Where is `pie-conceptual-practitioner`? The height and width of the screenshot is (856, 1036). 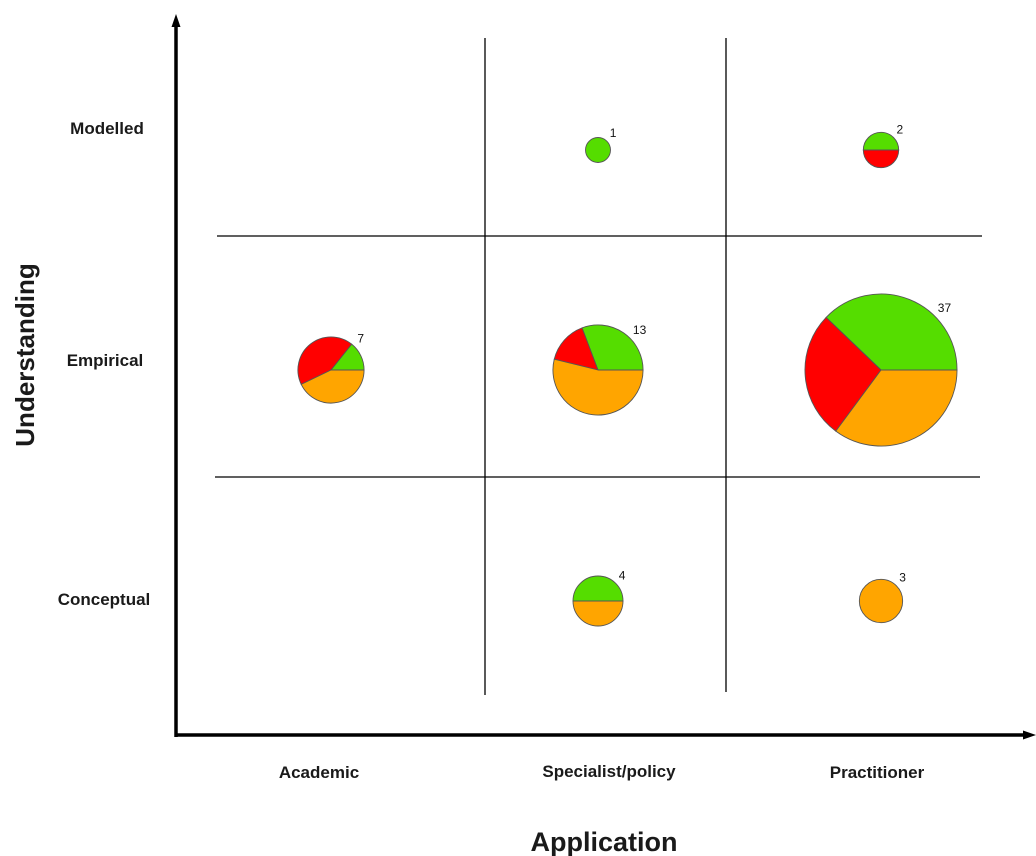
pie-conceptual-practitioner is located at coordinates (881, 601).